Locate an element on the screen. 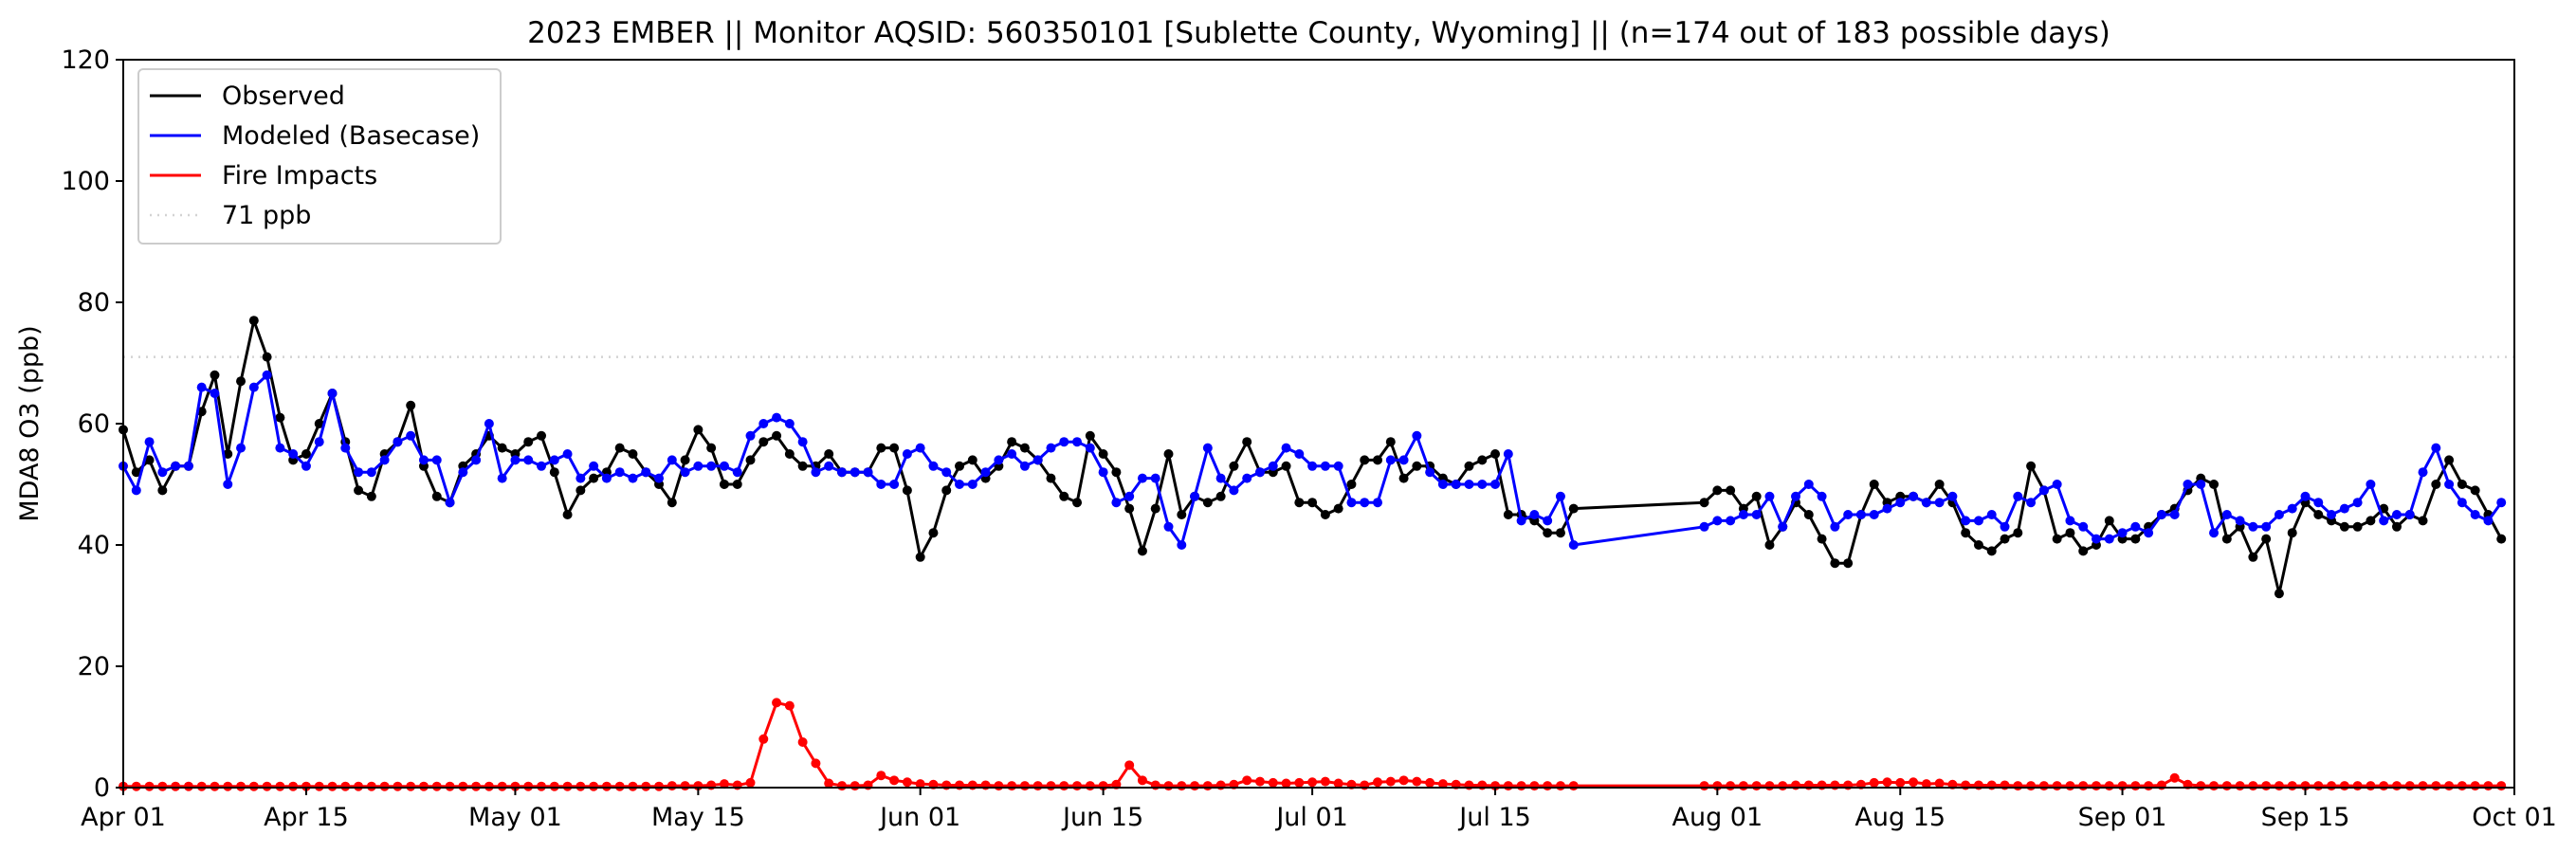 The height and width of the screenshot is (853, 2576). legend-label: Modeled (Basecase) is located at coordinates (351, 136).